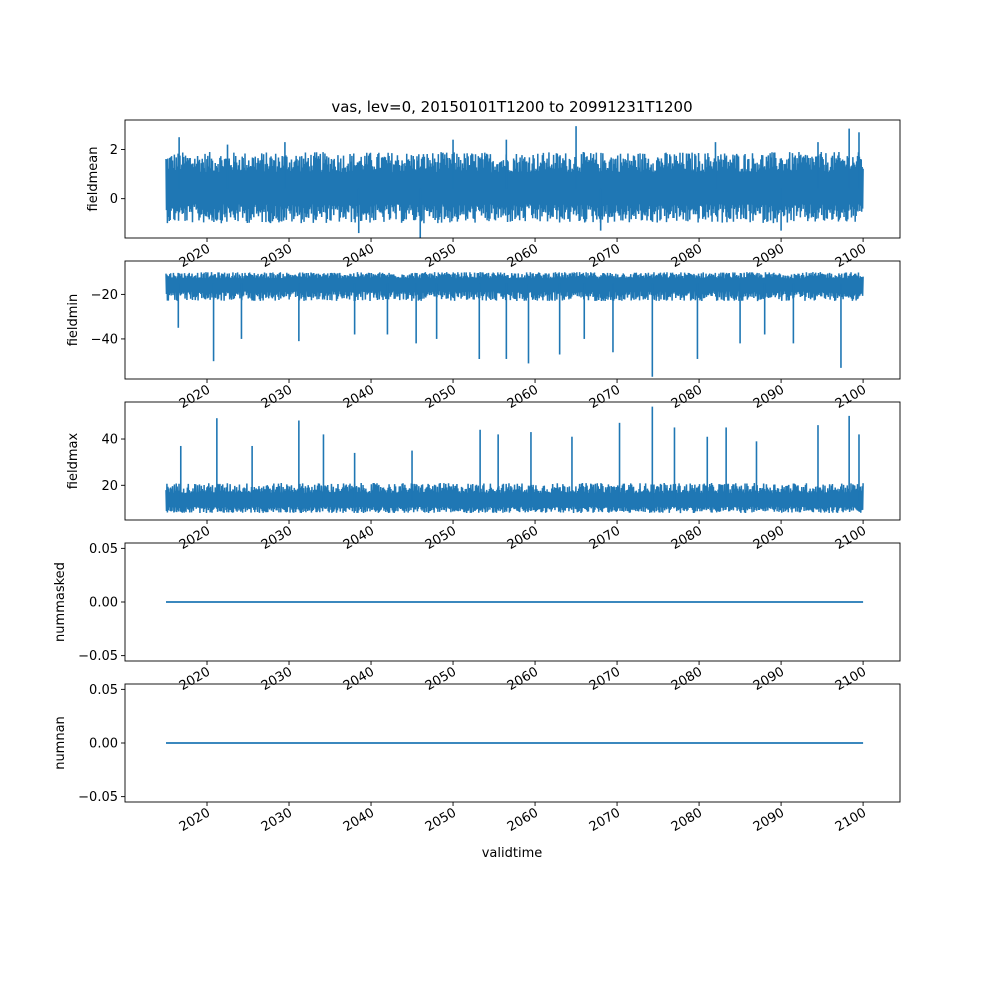  I want to click on y-axis-label: numnan, so click(60, 743).